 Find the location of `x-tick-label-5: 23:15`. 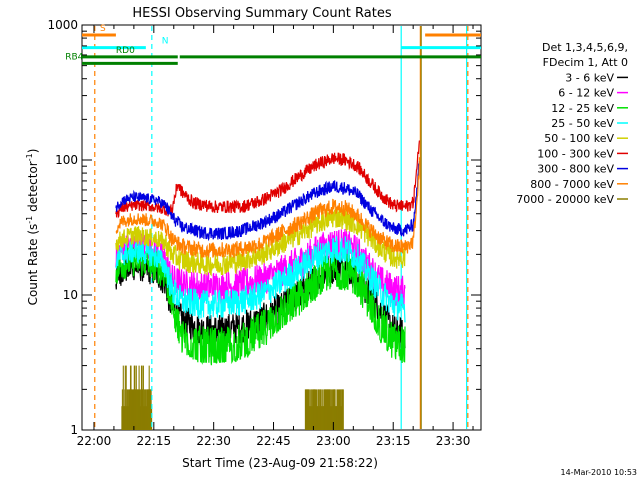

x-tick-label-5: 23:15 is located at coordinates (393, 441).